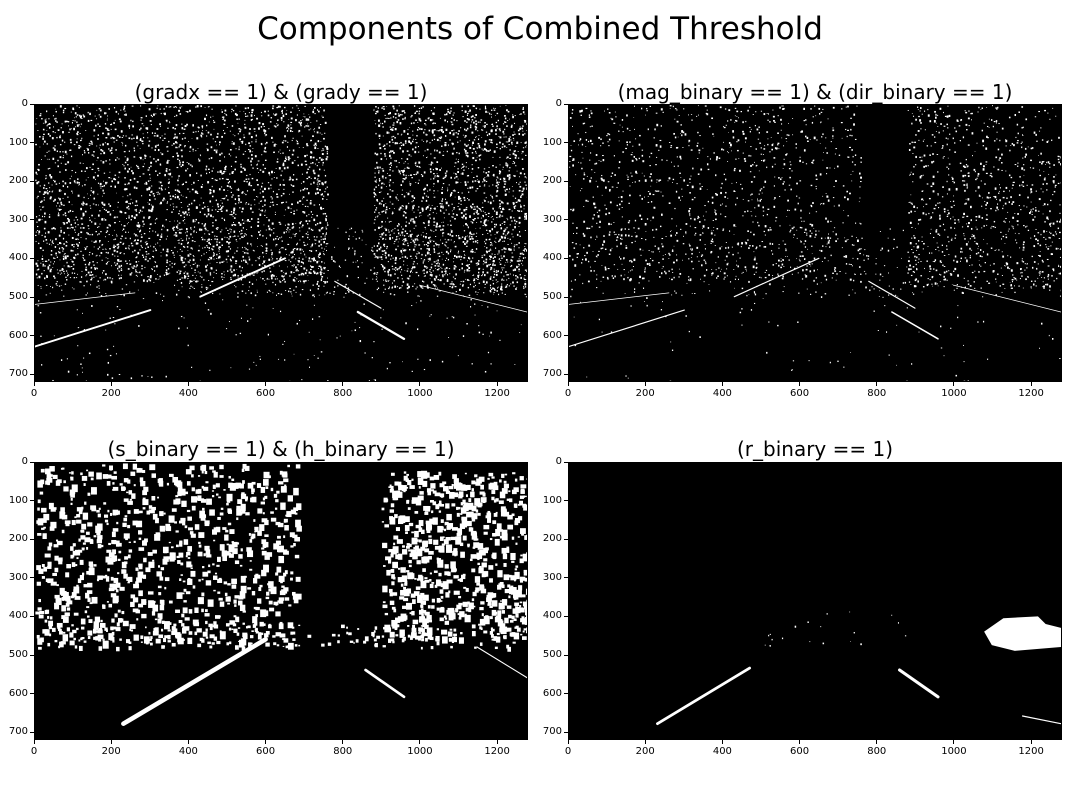  Describe the element at coordinates (858, 668) in the screenshot. I see `binary-image` at that location.